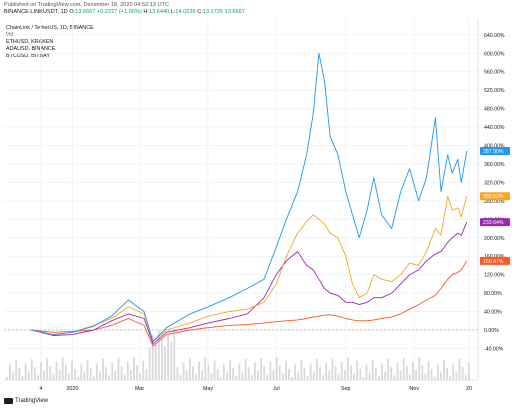 Image resolution: width=512 pixels, height=411 pixels. What do you see at coordinates (32, 401) in the screenshot?
I see `tradingview-logo-text: TradingView` at bounding box center [32, 401].